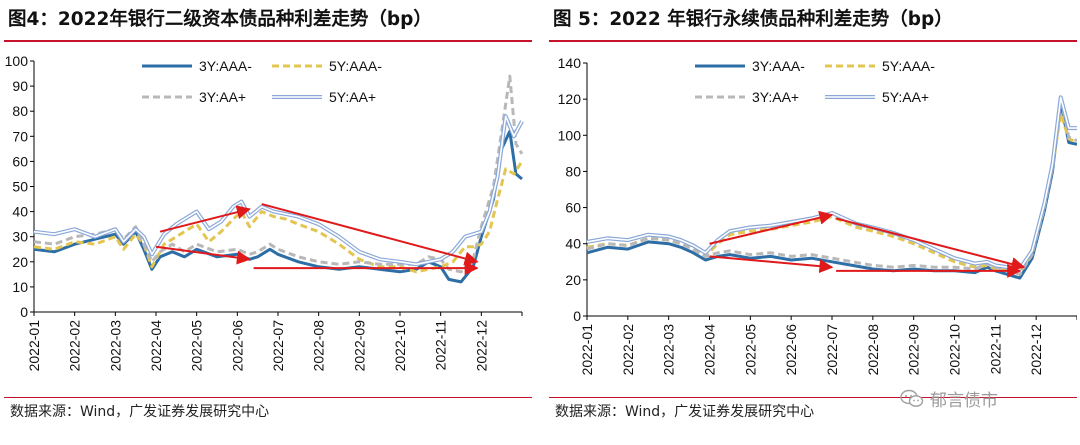  I want to click on wechat-icon, so click(912, 398).